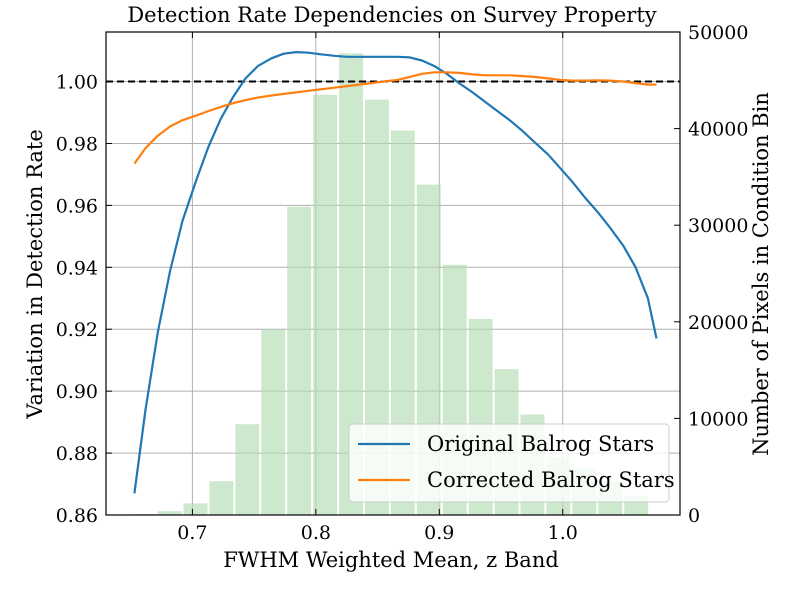  Describe the element at coordinates (192, 533) in the screenshot. I see `x-tick-label: 0.7` at that location.